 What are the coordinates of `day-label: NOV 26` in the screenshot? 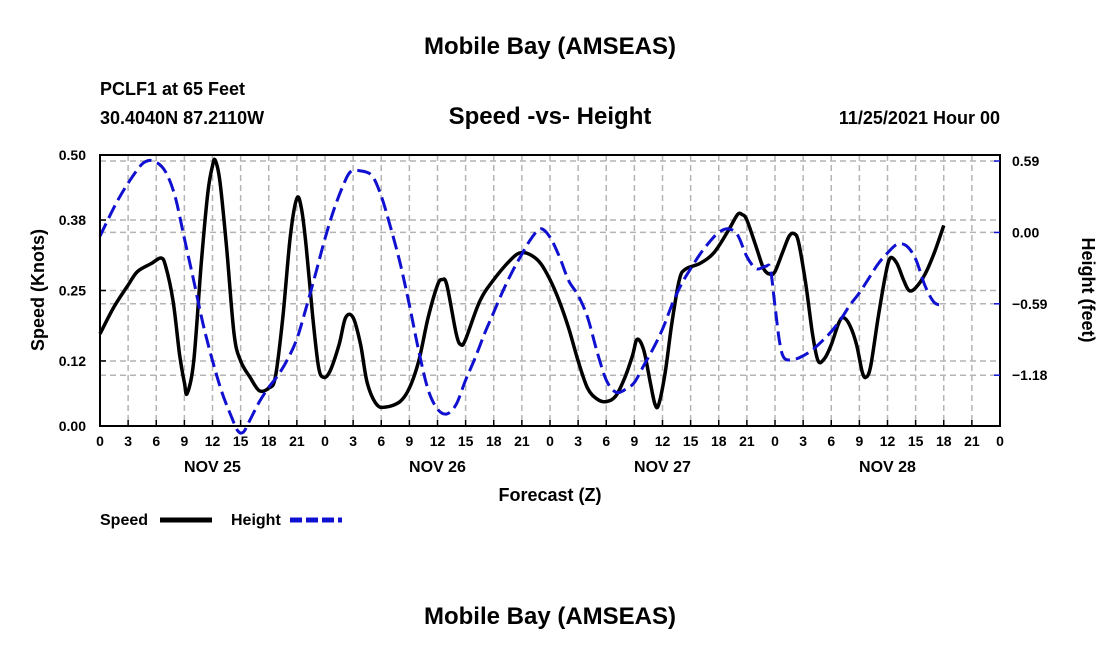 It's located at (437, 467).